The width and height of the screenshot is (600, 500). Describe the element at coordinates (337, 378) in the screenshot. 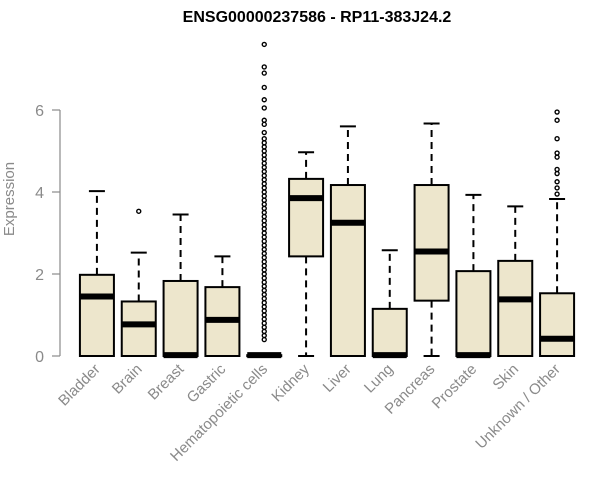

I see `x-tick-label: Liver` at that location.